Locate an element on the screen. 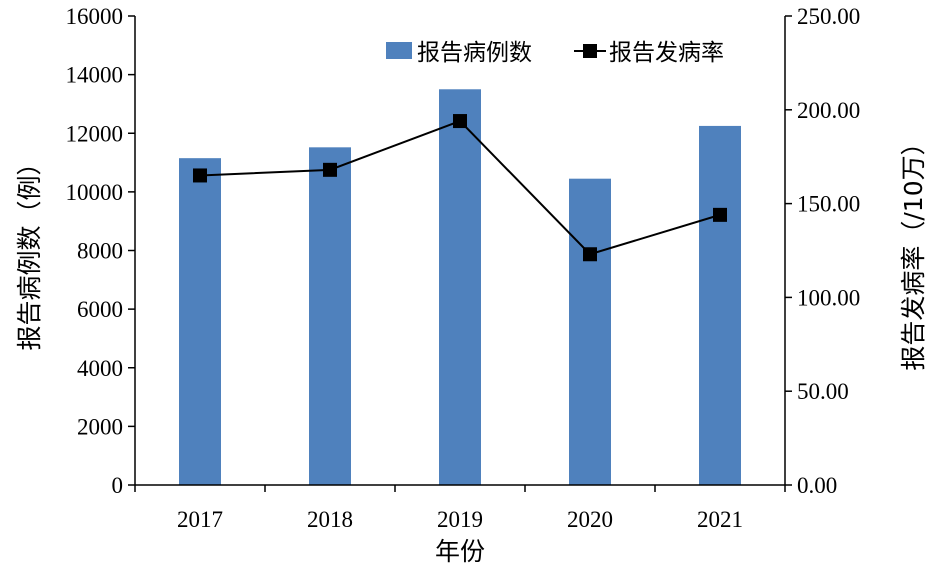 The height and width of the screenshot is (572, 931). left-tick-label: 4000 is located at coordinates (100, 368).